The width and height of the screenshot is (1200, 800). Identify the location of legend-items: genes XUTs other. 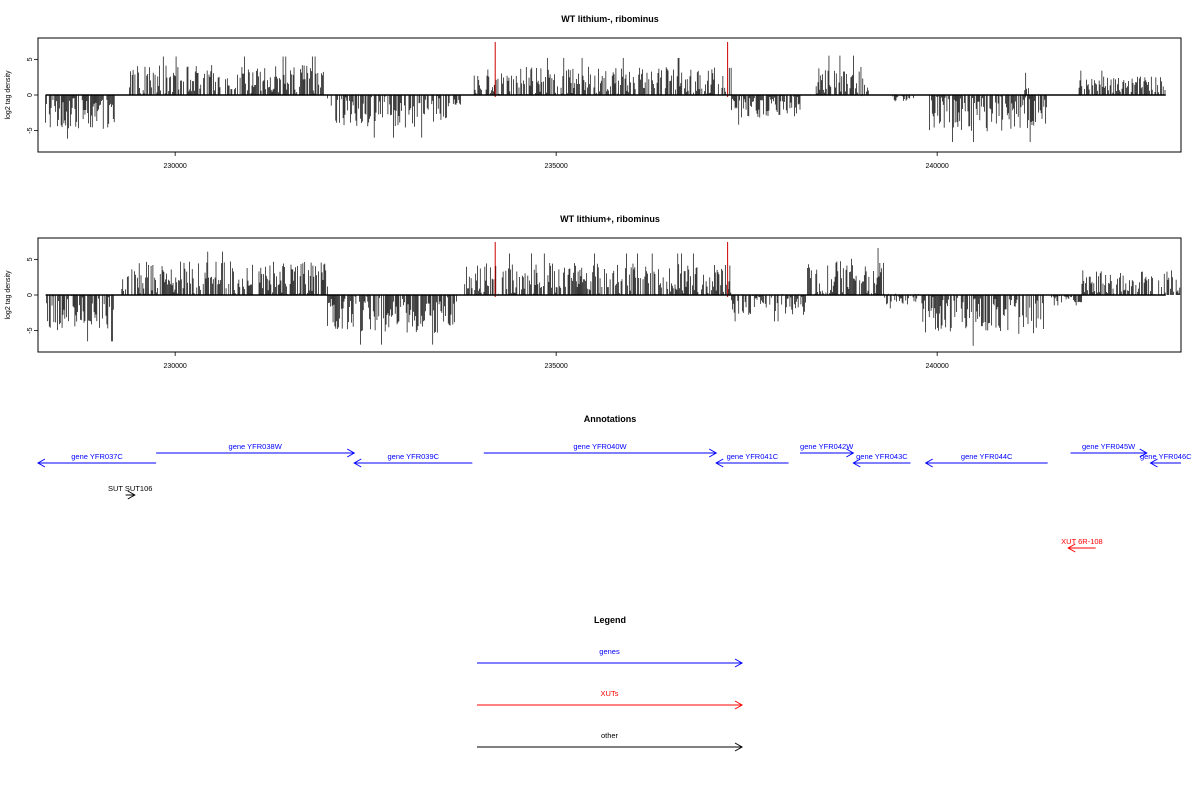
(610, 699).